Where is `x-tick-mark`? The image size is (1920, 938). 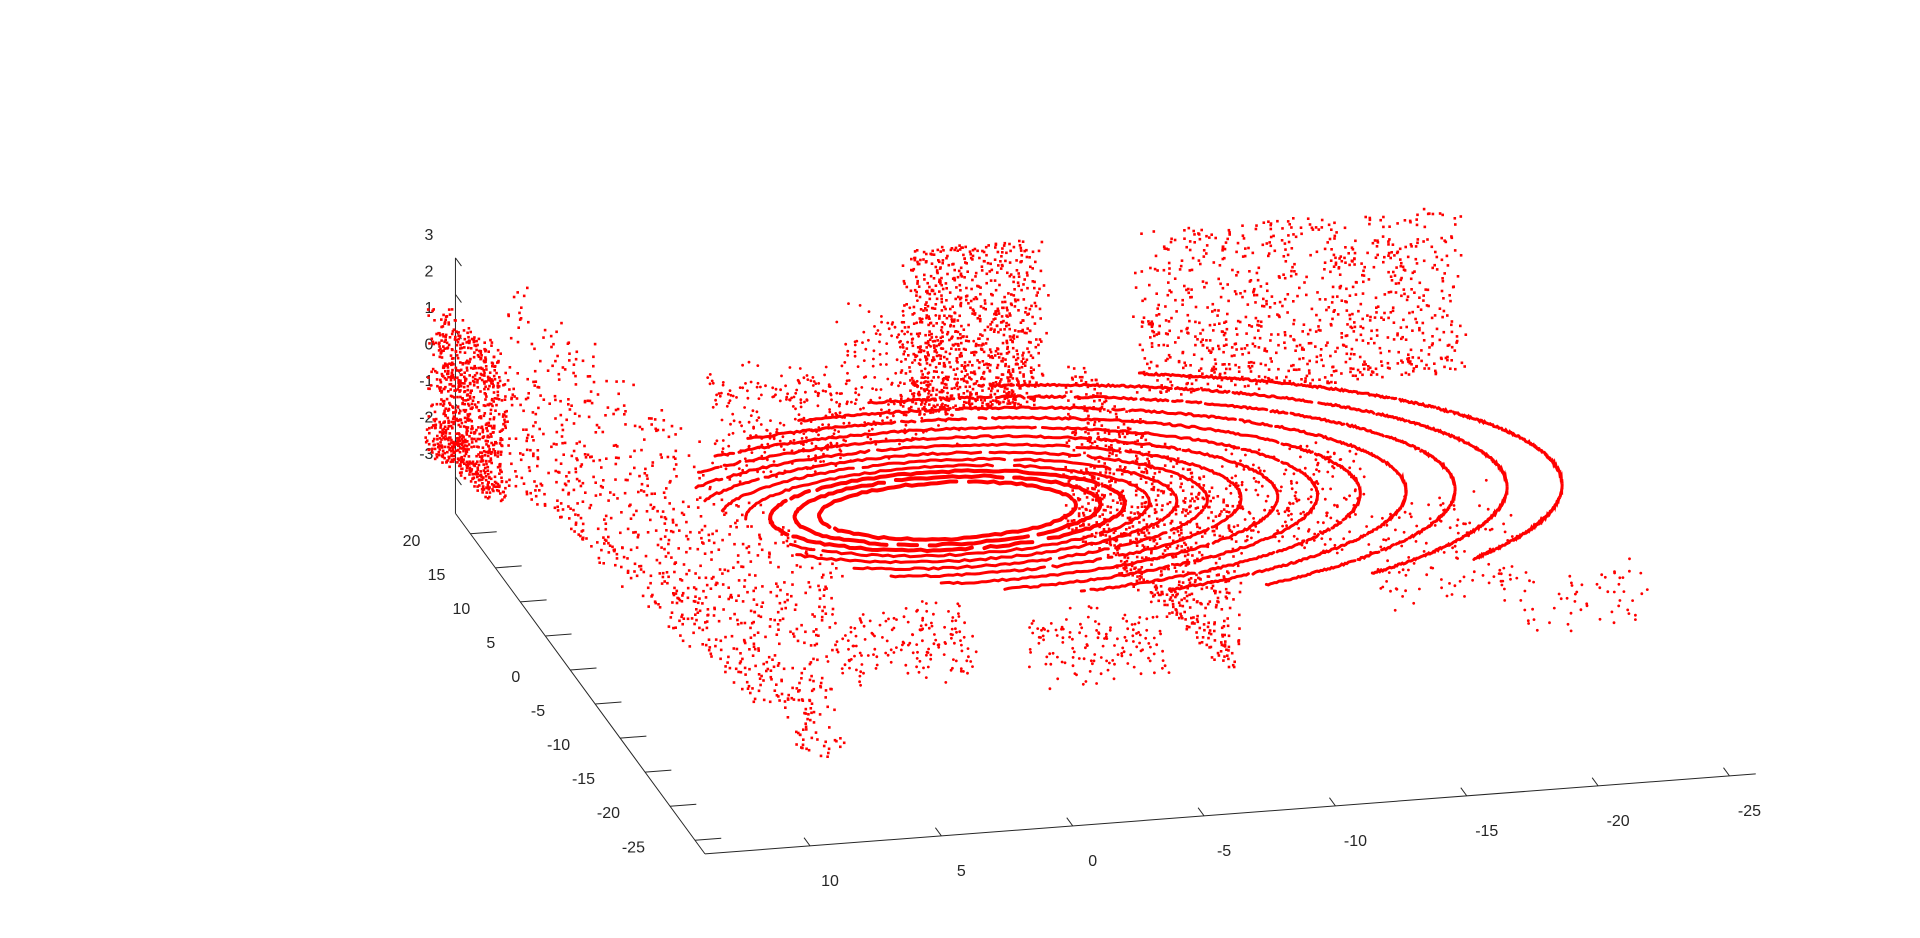 x-tick-mark is located at coordinates (1201, 812).